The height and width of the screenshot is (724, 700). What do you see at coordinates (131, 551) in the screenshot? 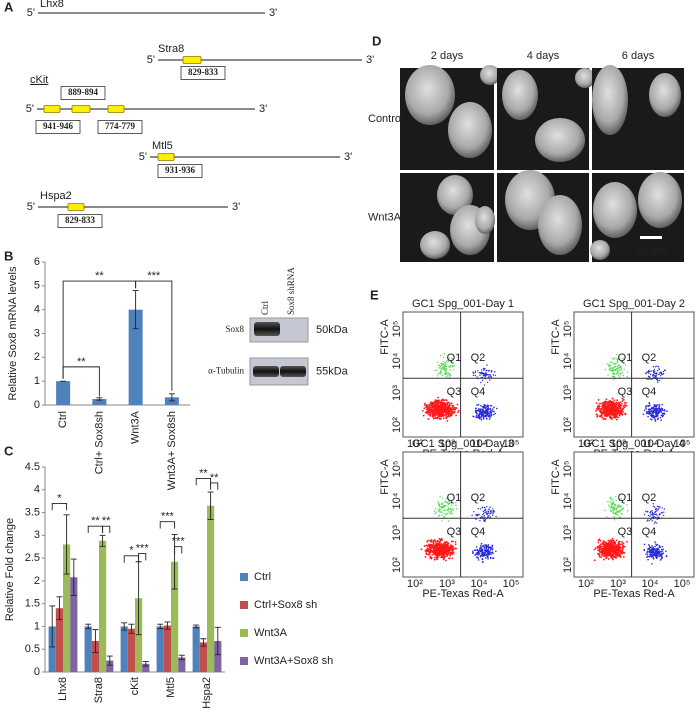
I see `significance-label: *` at bounding box center [131, 551].